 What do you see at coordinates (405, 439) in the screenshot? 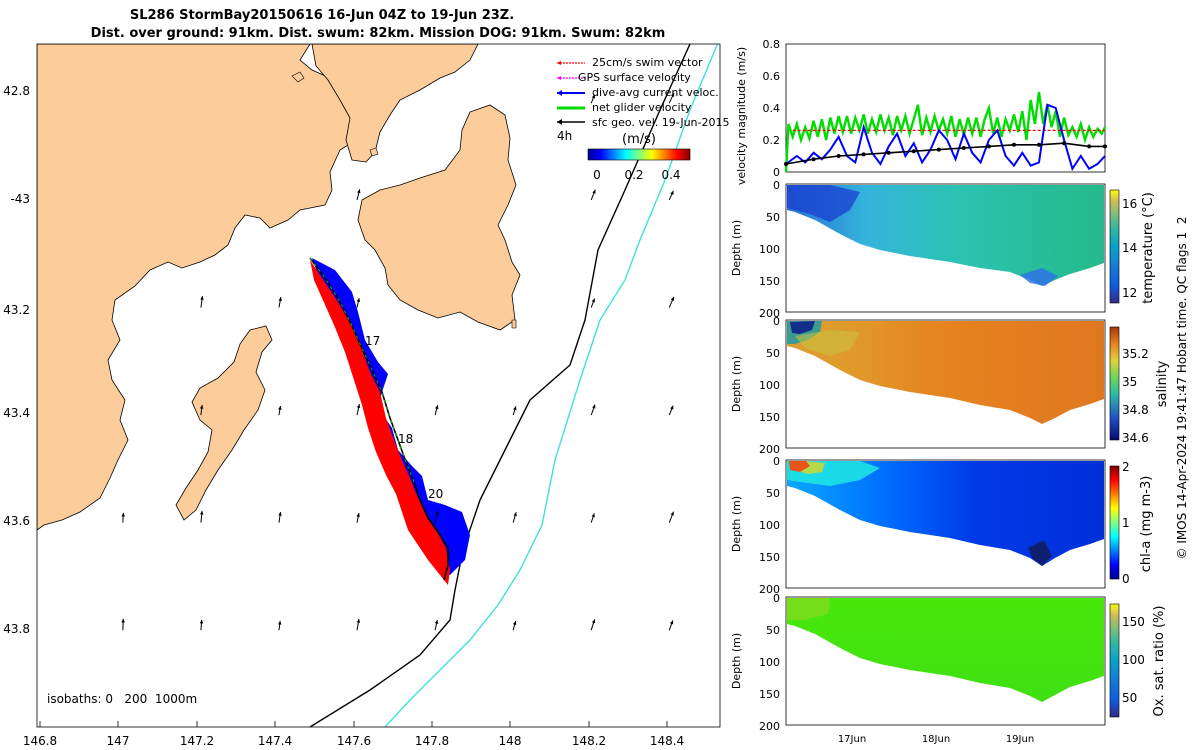
I see `day-label-18: 18` at bounding box center [405, 439].